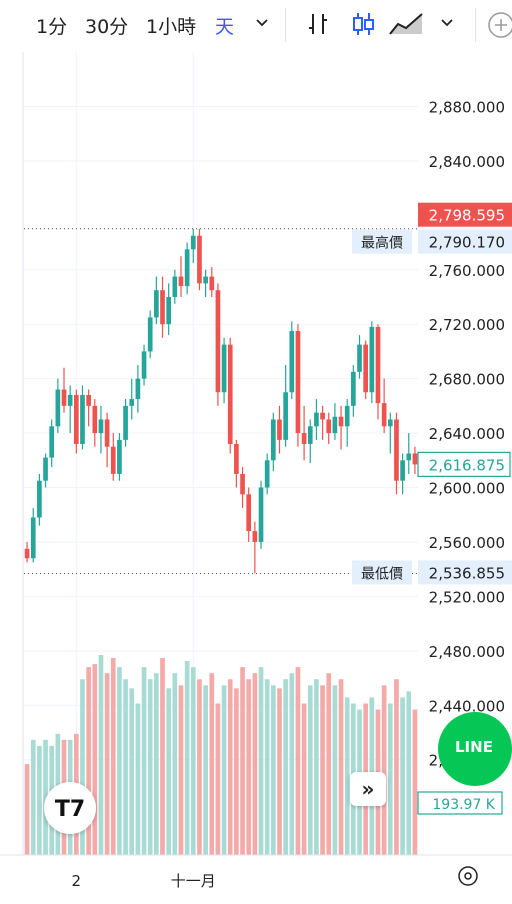 This screenshot has width=512, height=904. Describe the element at coordinates (465, 214) in the screenshot. I see `latest-price-badge` at that location.